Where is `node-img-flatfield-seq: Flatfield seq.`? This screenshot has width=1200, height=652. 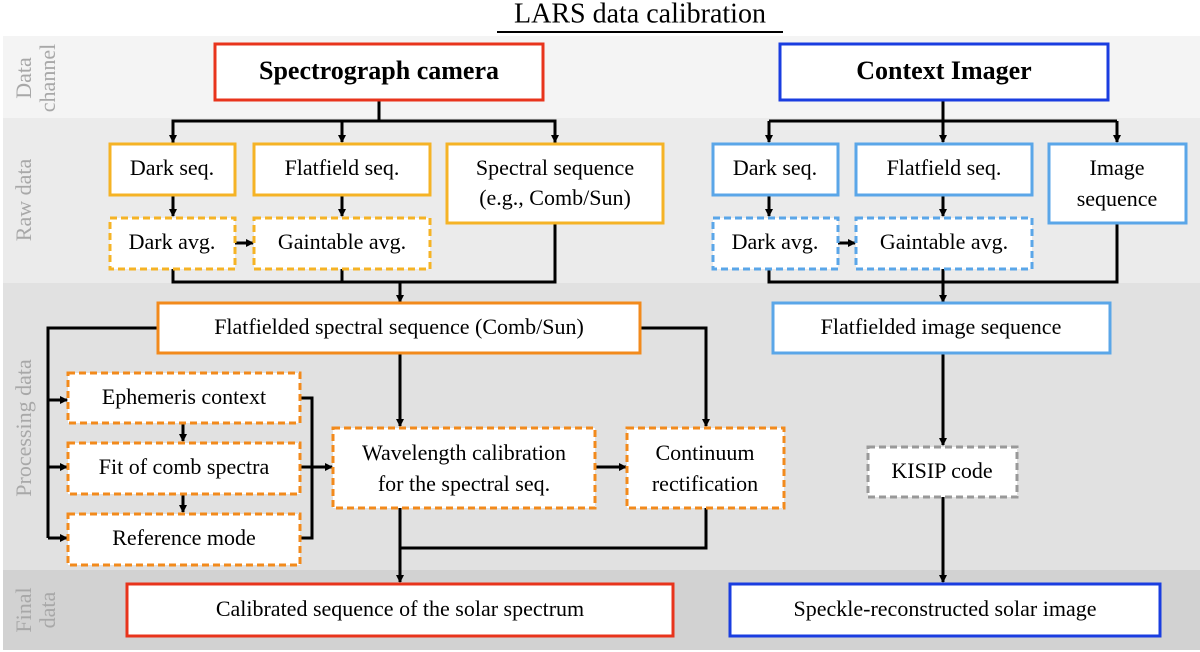
node-img-flatfield-seq: Flatfield seq. is located at coordinates (944, 169).